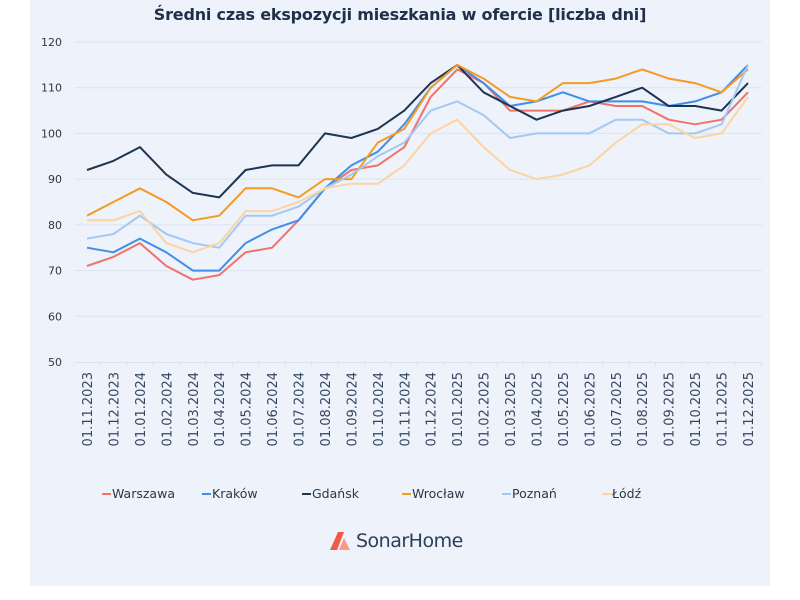 The width and height of the screenshot is (800, 600). Describe the element at coordinates (723, 409) in the screenshot. I see `x-tick-label: 01.11.2025` at that location.